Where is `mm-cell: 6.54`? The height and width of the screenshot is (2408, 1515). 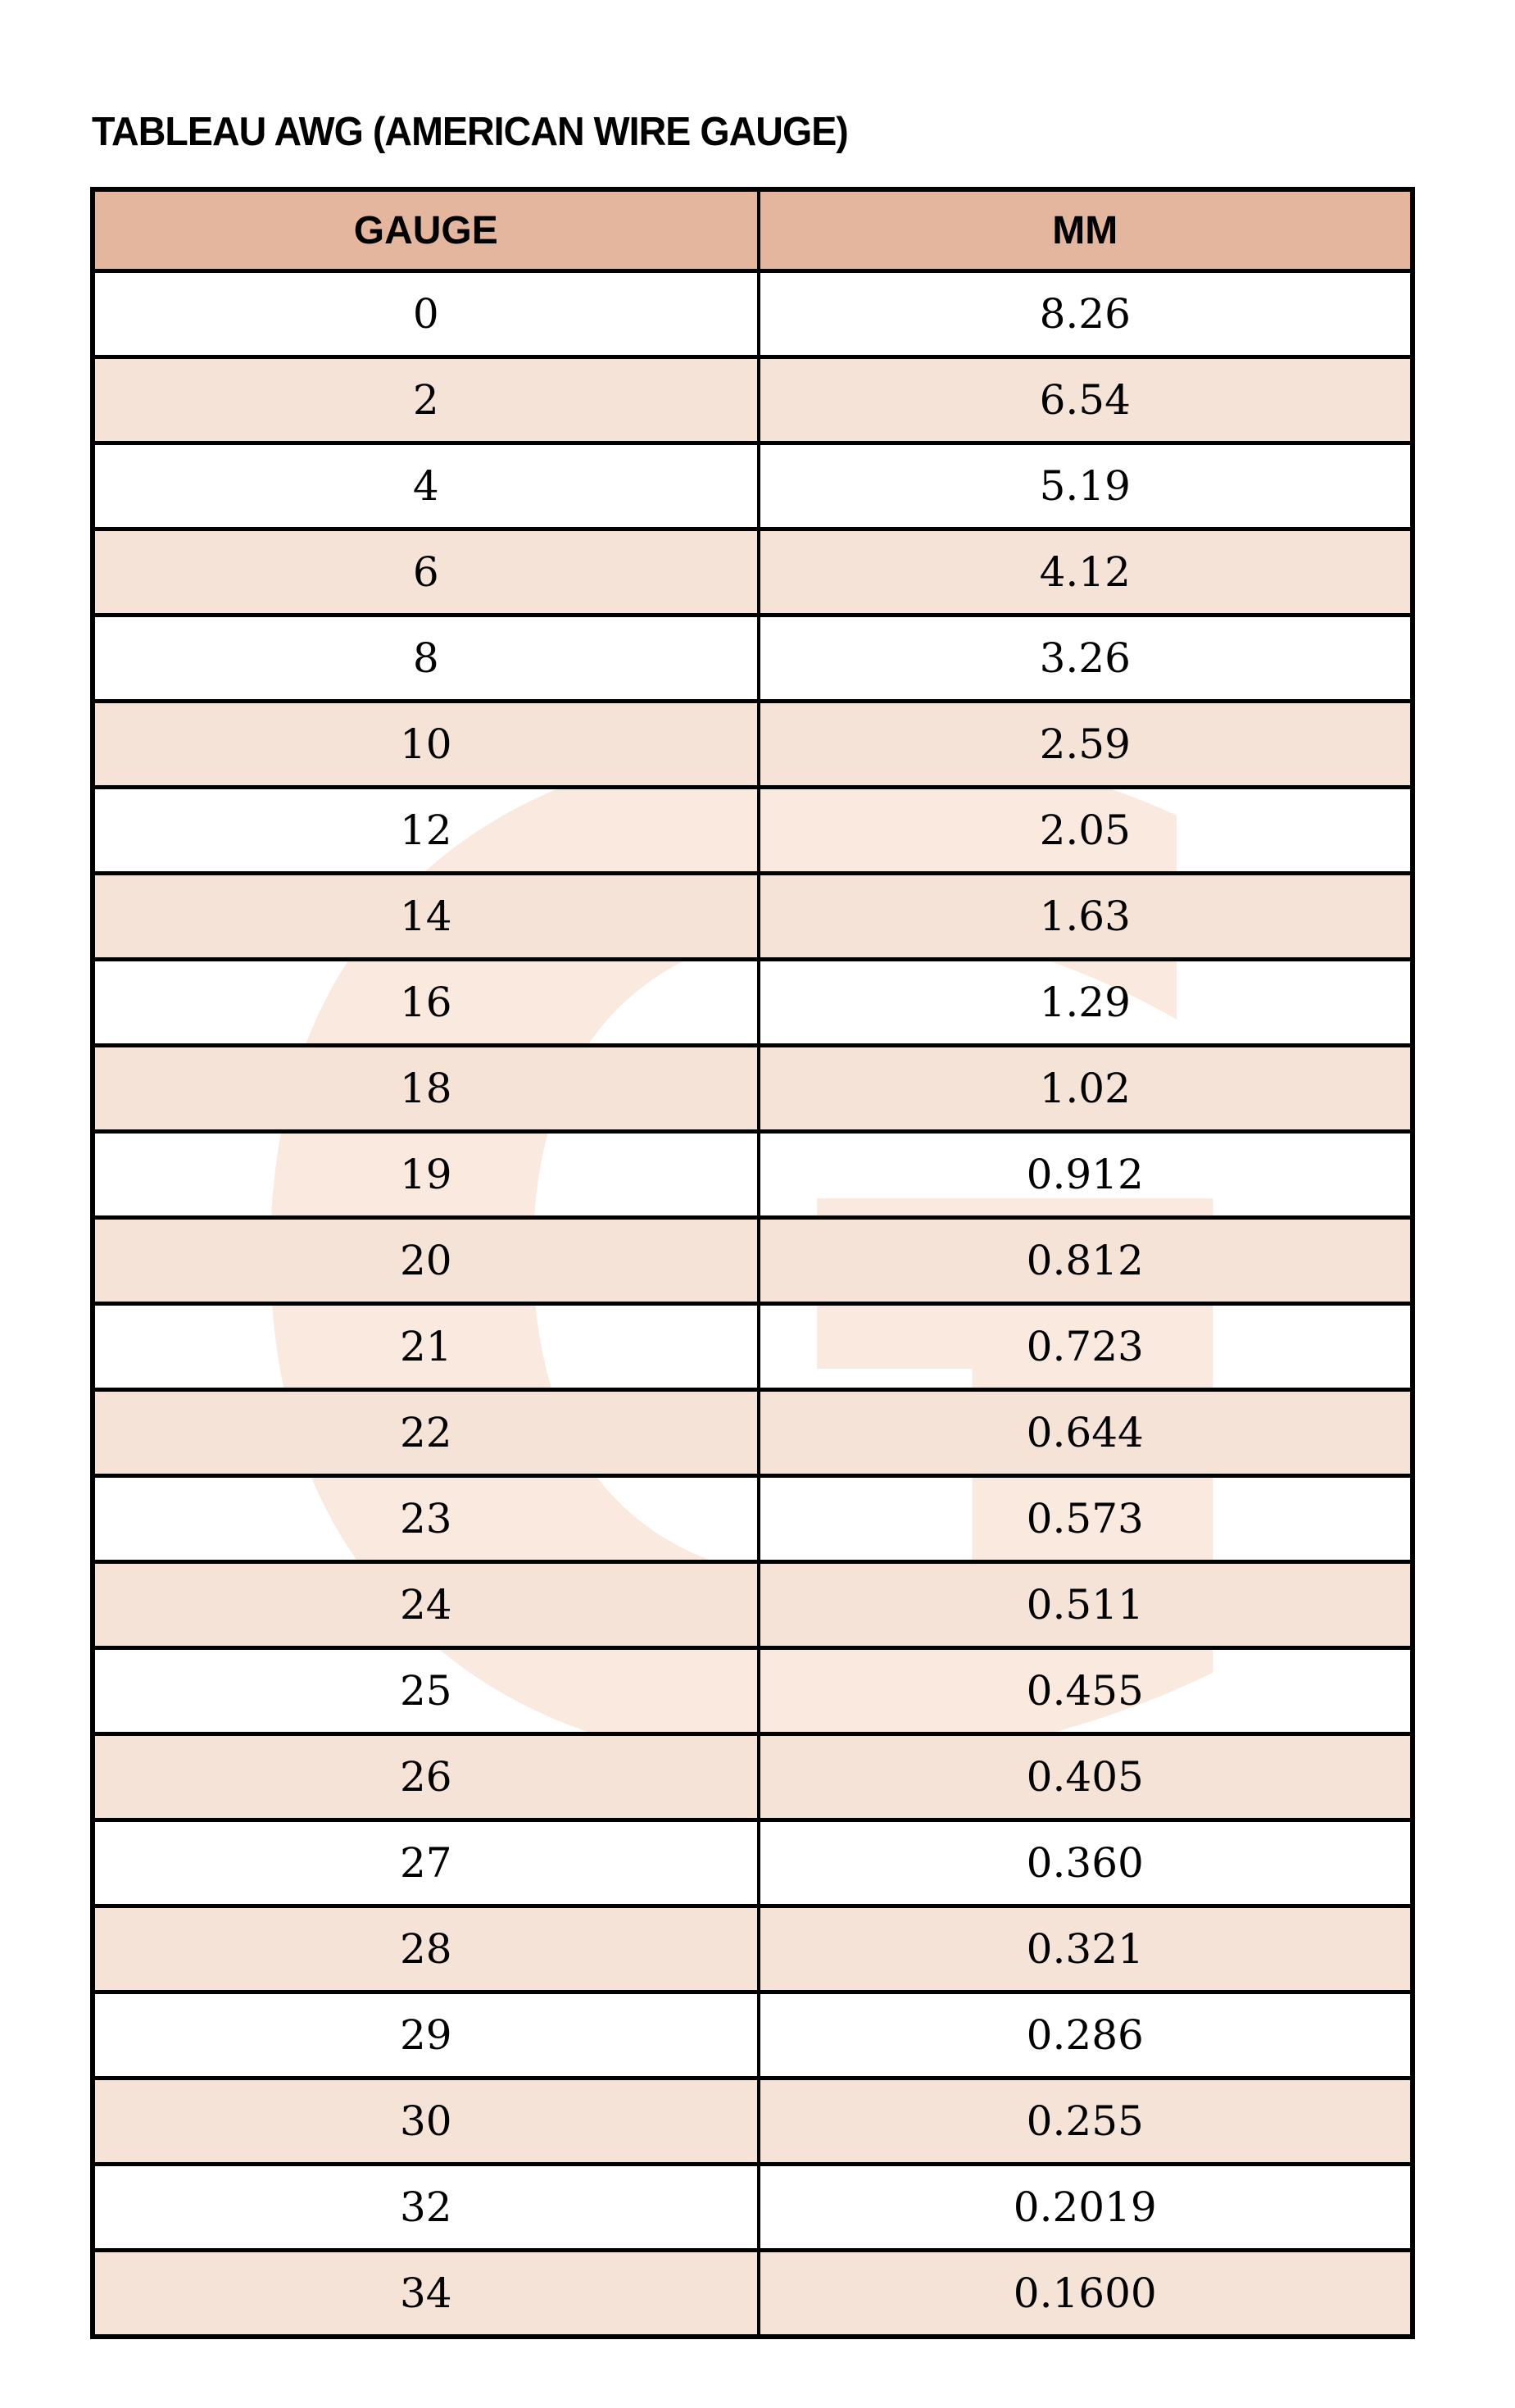
mm-cell: 6.54 is located at coordinates (1085, 399).